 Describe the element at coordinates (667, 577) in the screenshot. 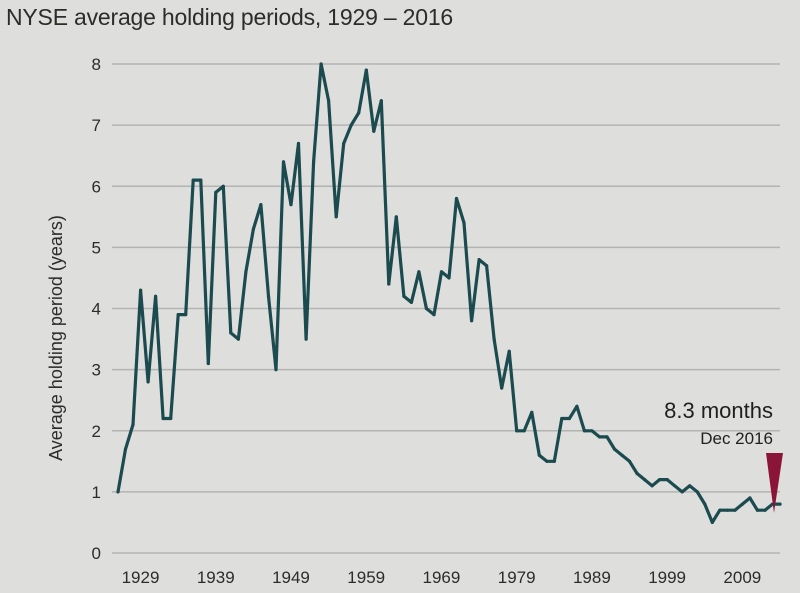

I see `x-tick-label: 1999` at that location.